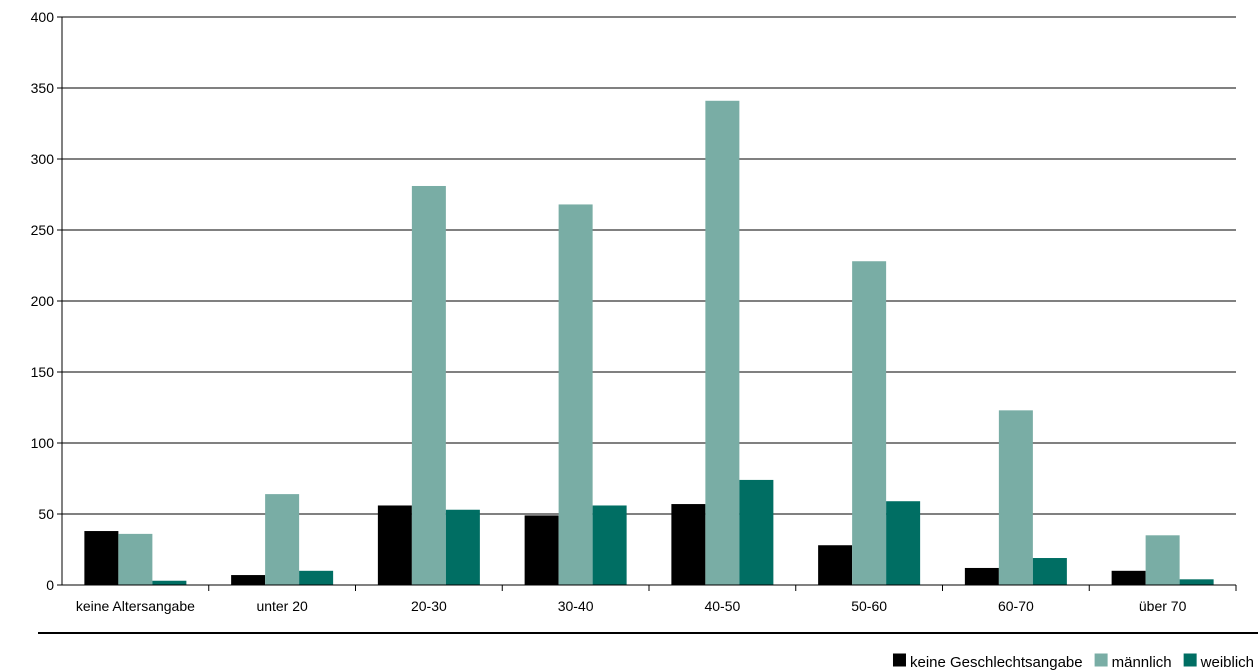 This screenshot has width=1258, height=672. What do you see at coordinates (43, 88) in the screenshot?
I see `y-tick-label: 350` at bounding box center [43, 88].